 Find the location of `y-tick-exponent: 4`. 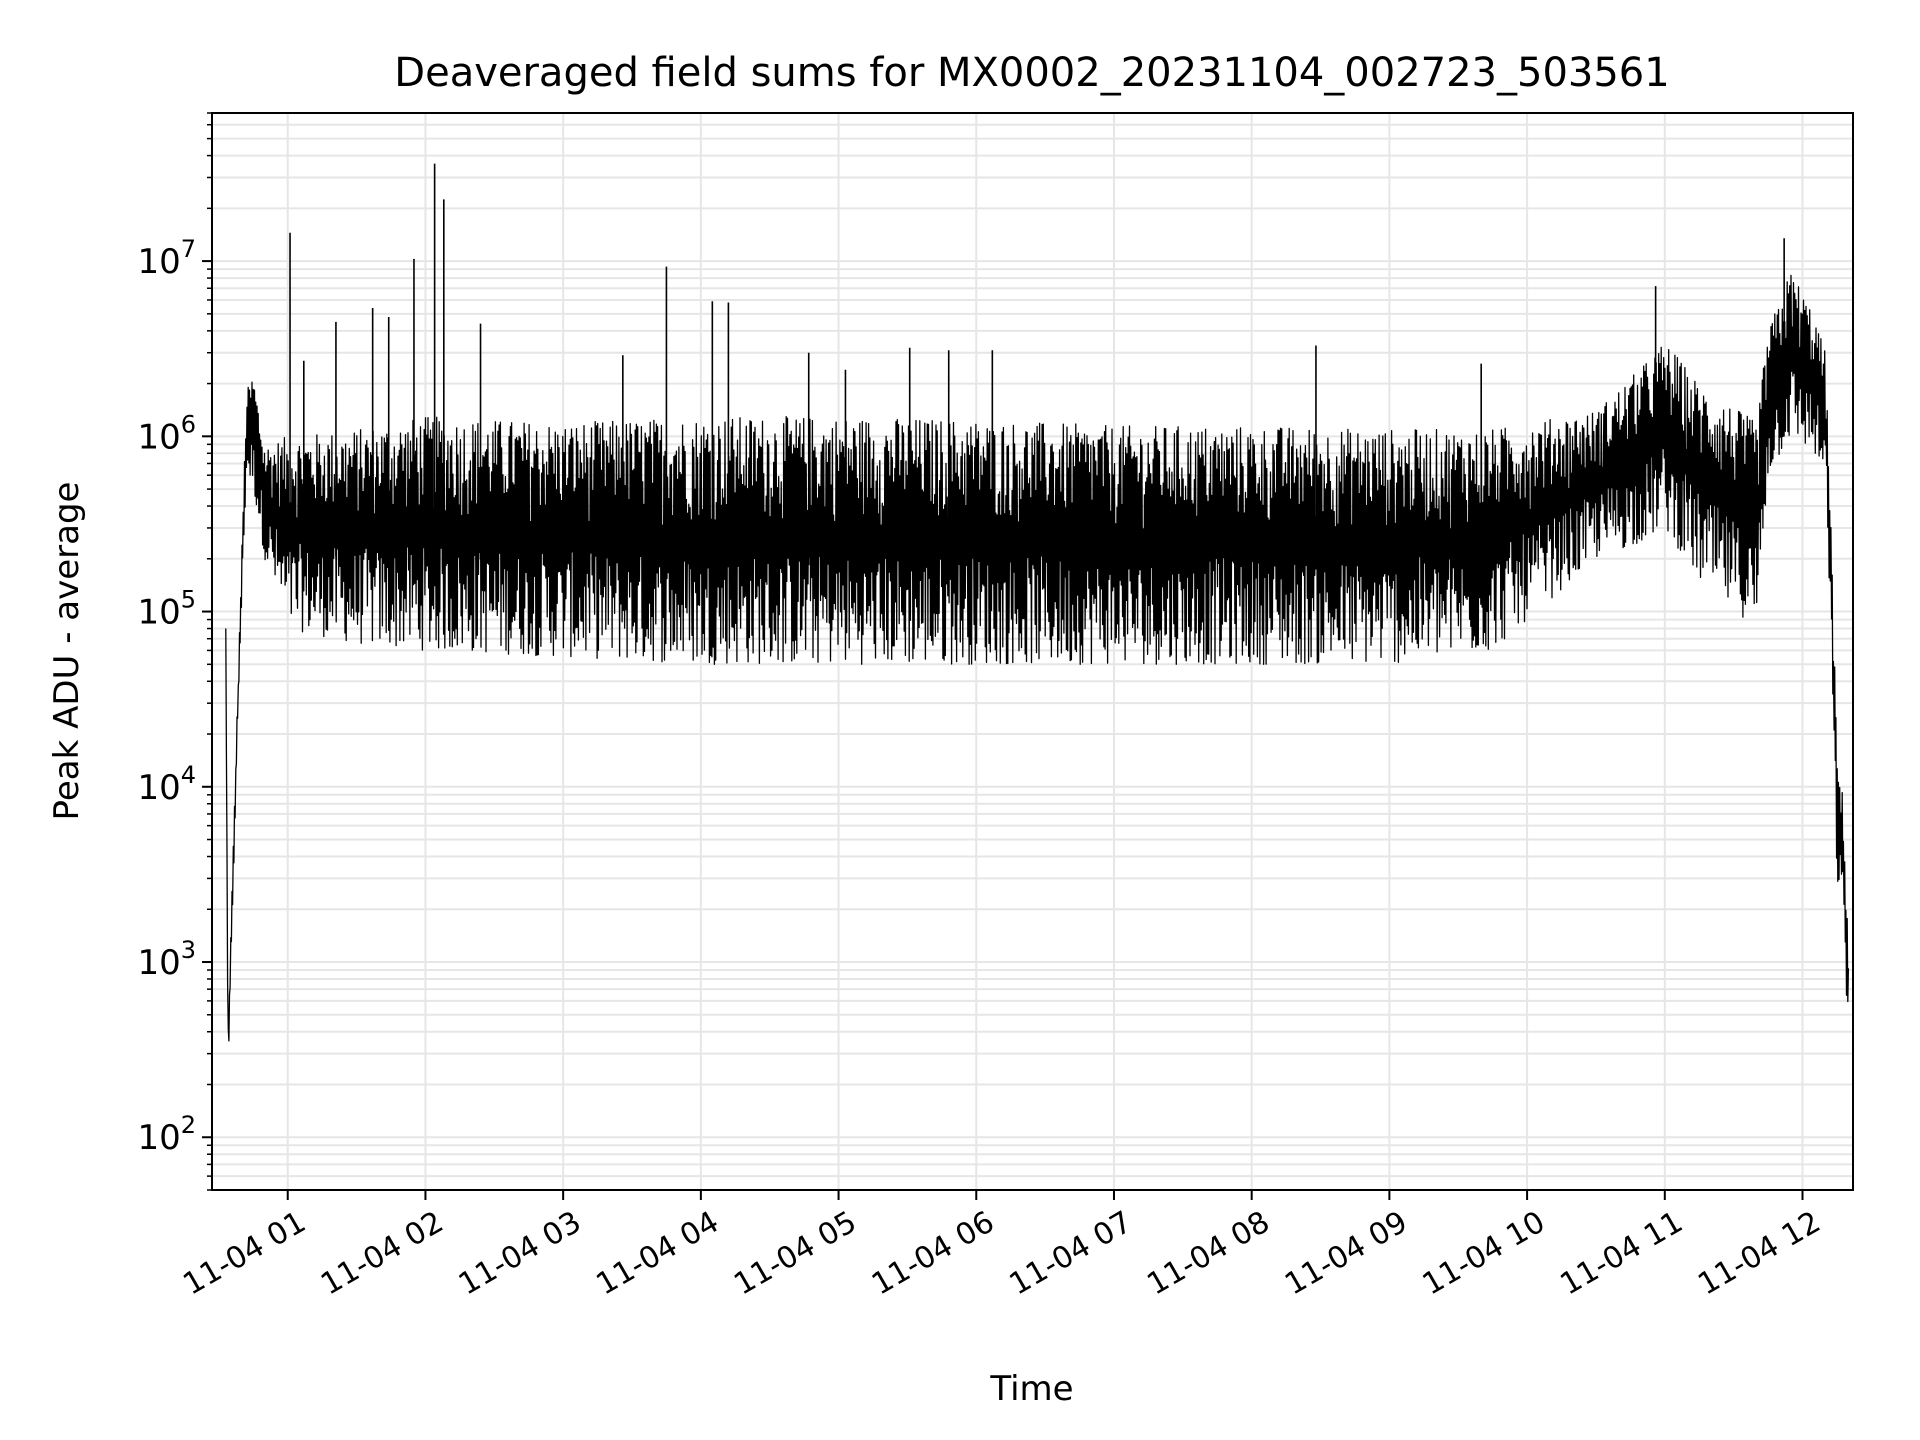

y-tick-exponent: 4 is located at coordinates (188, 775).